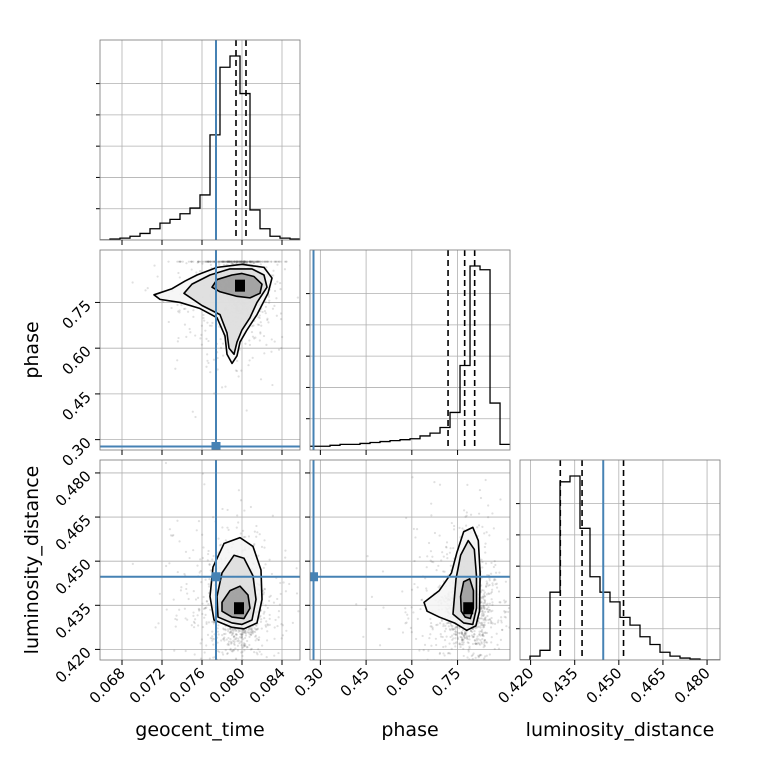  Describe the element at coordinates (200, 350) in the screenshot. I see `density-geocent-time-vs-phase-frame` at that location.